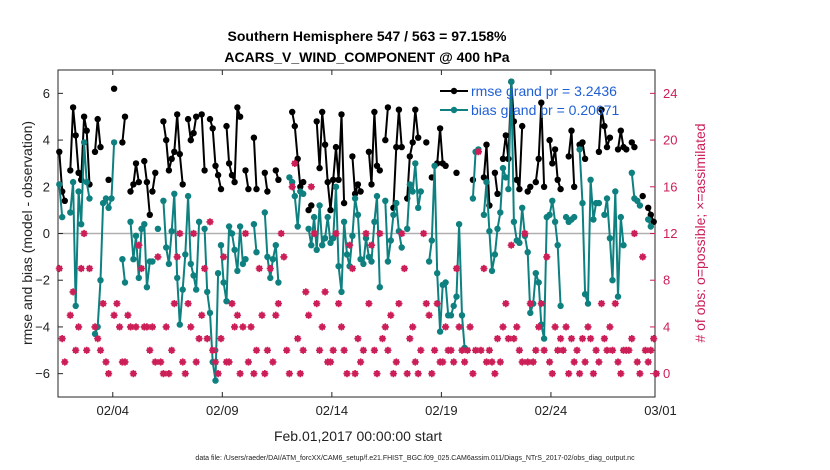 This screenshot has width=830, height=470. Describe the element at coordinates (356, 175) in the screenshot. I see `rmse-line` at that location.